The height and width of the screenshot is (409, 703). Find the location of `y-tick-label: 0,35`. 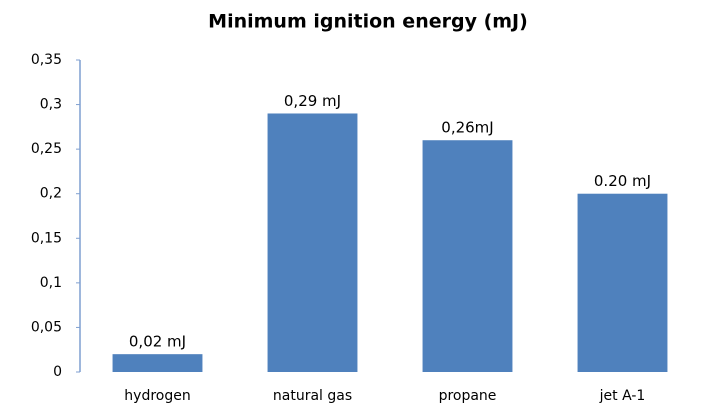

y-tick-label: 0,35 is located at coordinates (46, 60).